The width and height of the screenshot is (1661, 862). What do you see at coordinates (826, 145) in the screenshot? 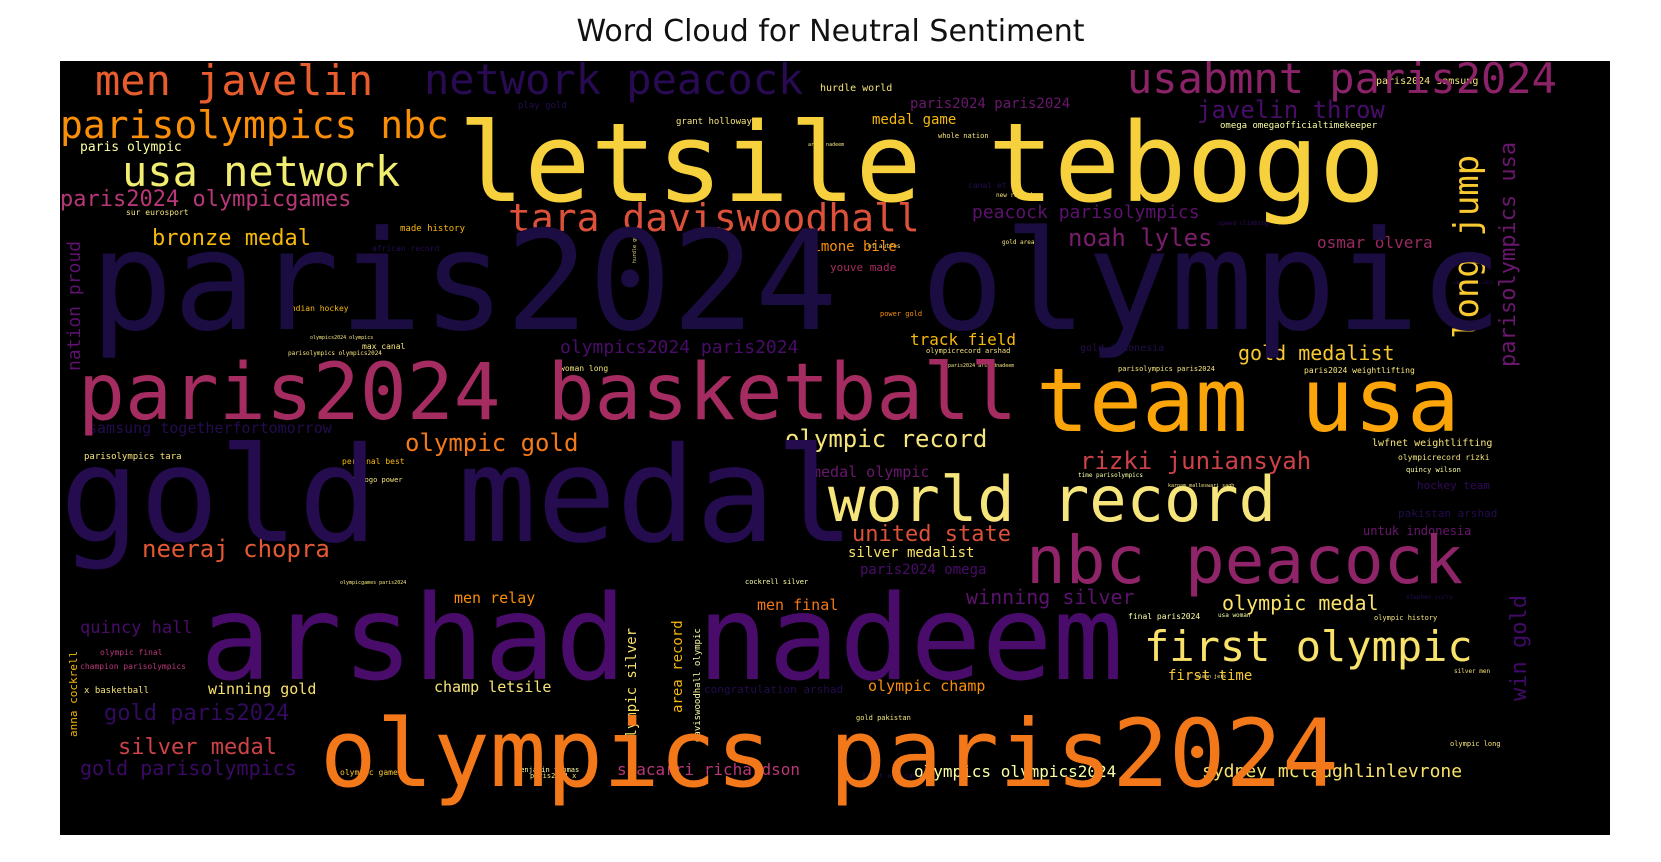
I see `cloud-word-arsha-nadeem: arsha nadeem` at bounding box center [826, 145].